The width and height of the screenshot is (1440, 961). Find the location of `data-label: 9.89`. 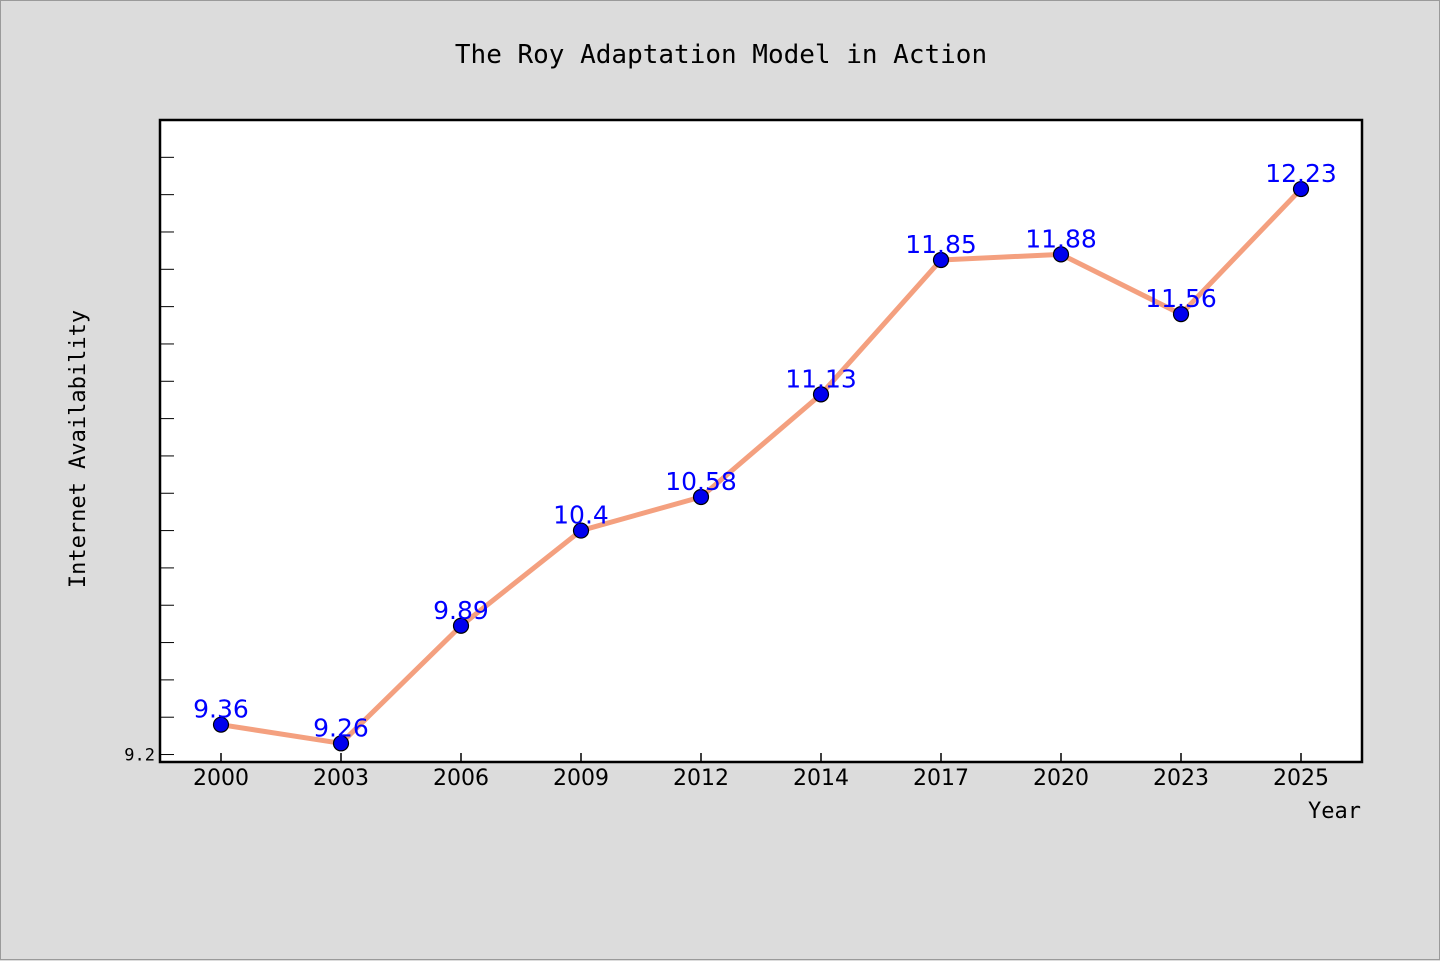

data-label: 9.89 is located at coordinates (461, 610).